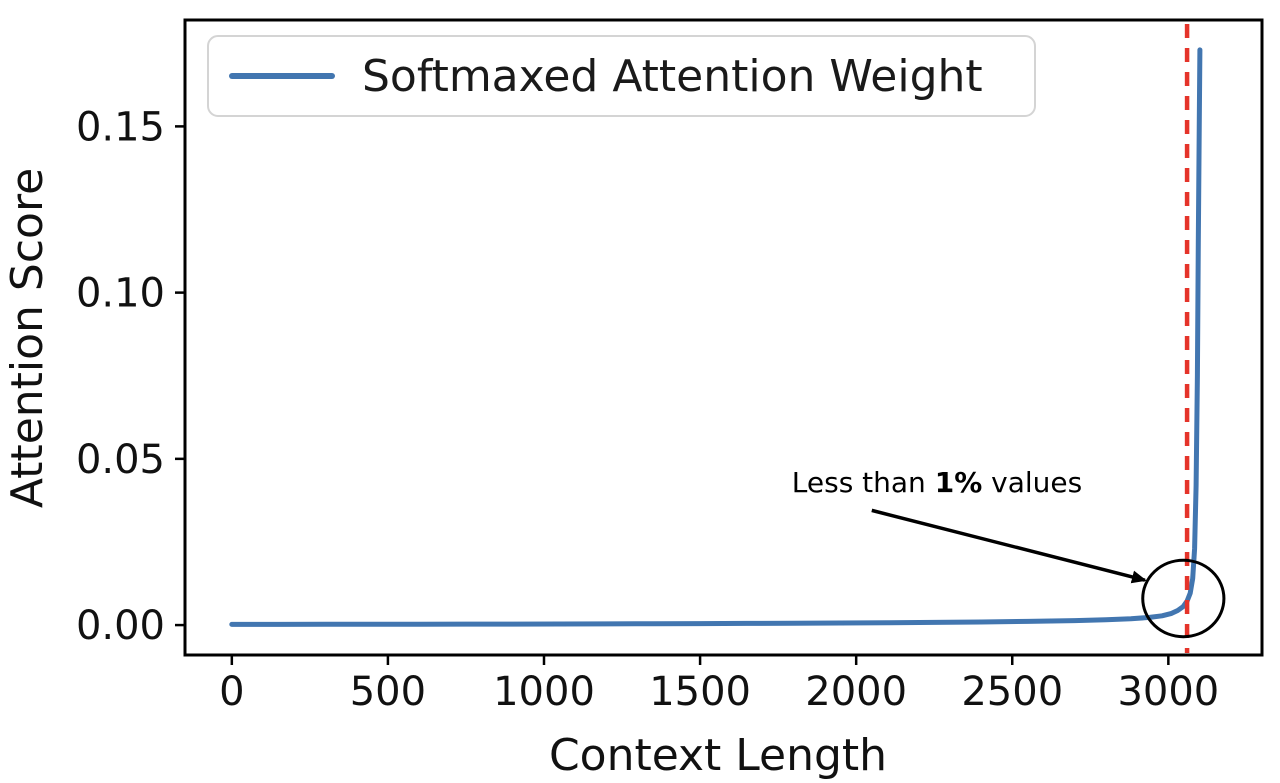 Image resolution: width=1280 pixels, height=783 pixels. What do you see at coordinates (1009, 546) in the screenshot?
I see `annotation-arrow` at bounding box center [1009, 546].